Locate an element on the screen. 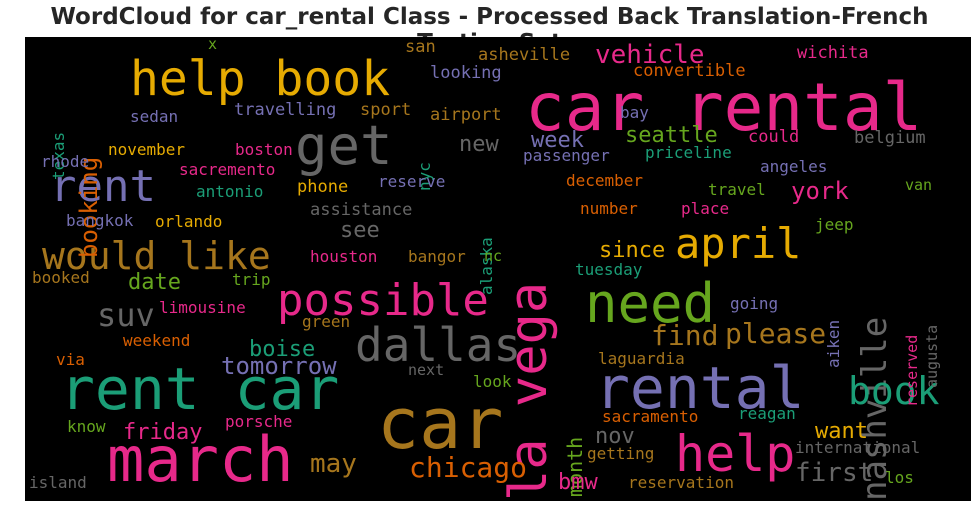 Image resolution: width=979 pixels, height=511 pixels. word-see: see is located at coordinates (360, 230).